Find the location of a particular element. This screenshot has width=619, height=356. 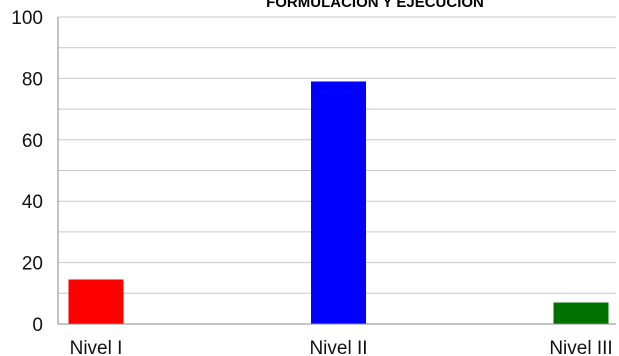

bar-nivel-i is located at coordinates (96, 301).